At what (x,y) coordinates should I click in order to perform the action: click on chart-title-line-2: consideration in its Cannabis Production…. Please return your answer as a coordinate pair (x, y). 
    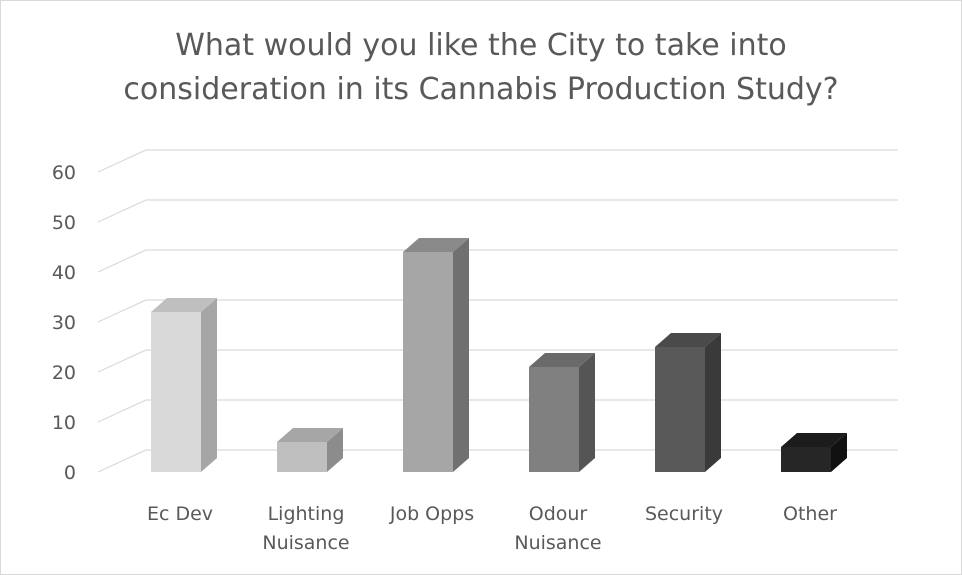
    Looking at the image, I should click on (481, 89).